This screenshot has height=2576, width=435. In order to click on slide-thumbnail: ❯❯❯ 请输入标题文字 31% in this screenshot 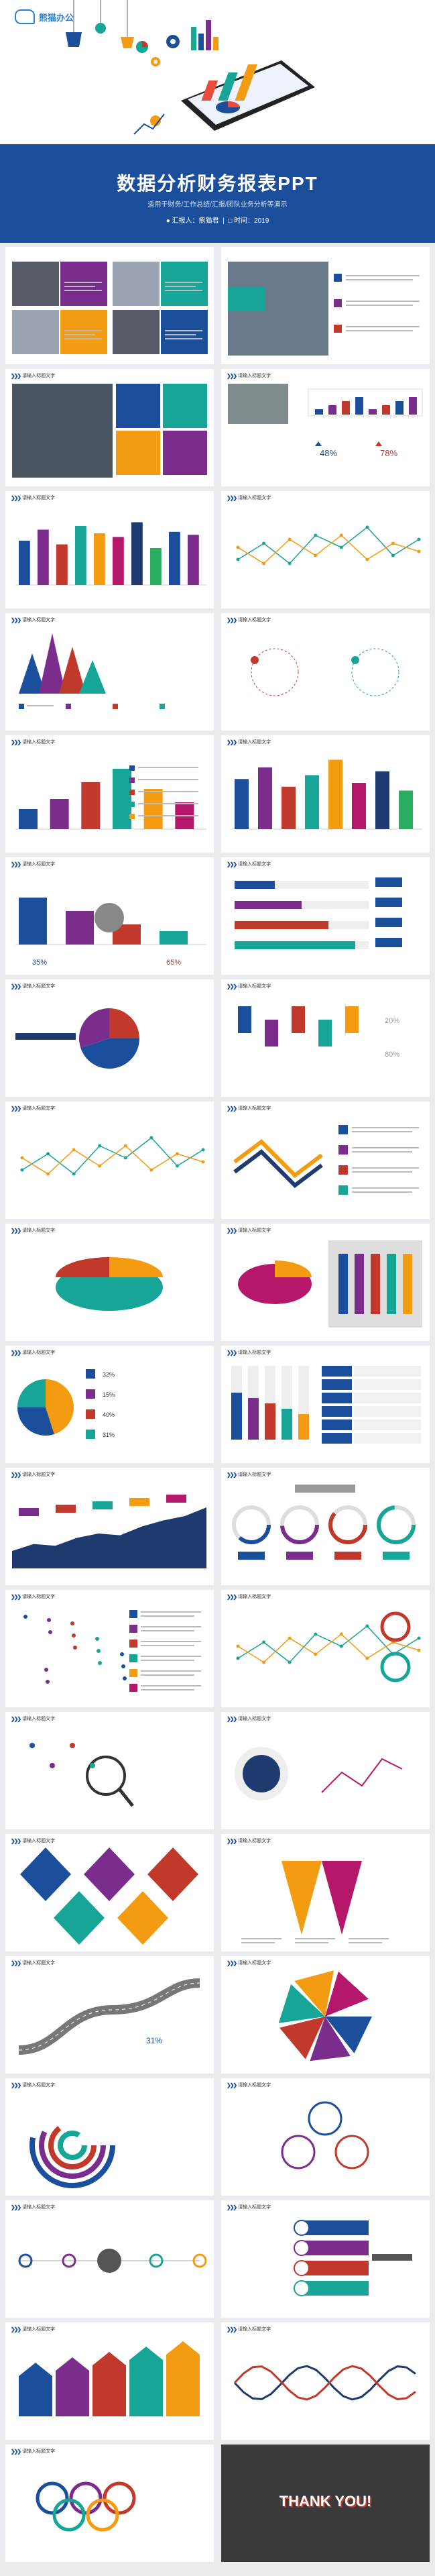, I will do `click(109, 2015)`.